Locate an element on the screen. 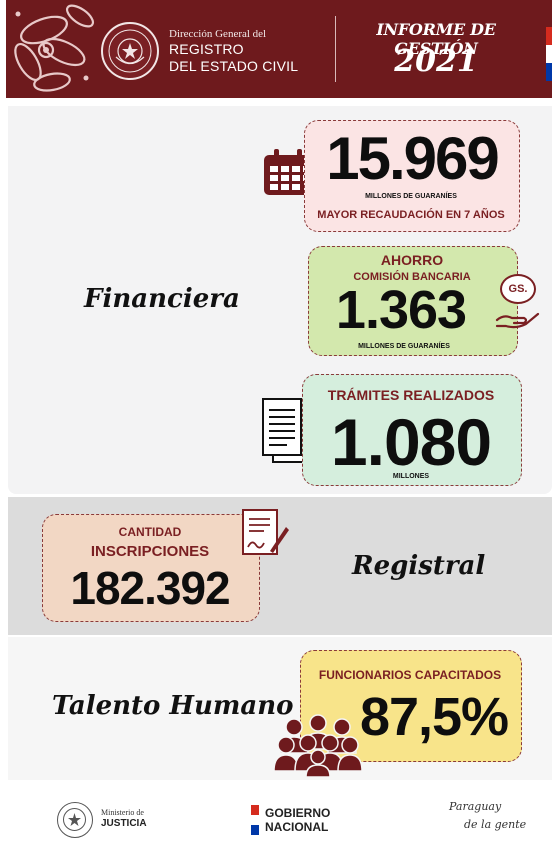  org-name-prefix: Dirección General del is located at coordinates (218, 34).